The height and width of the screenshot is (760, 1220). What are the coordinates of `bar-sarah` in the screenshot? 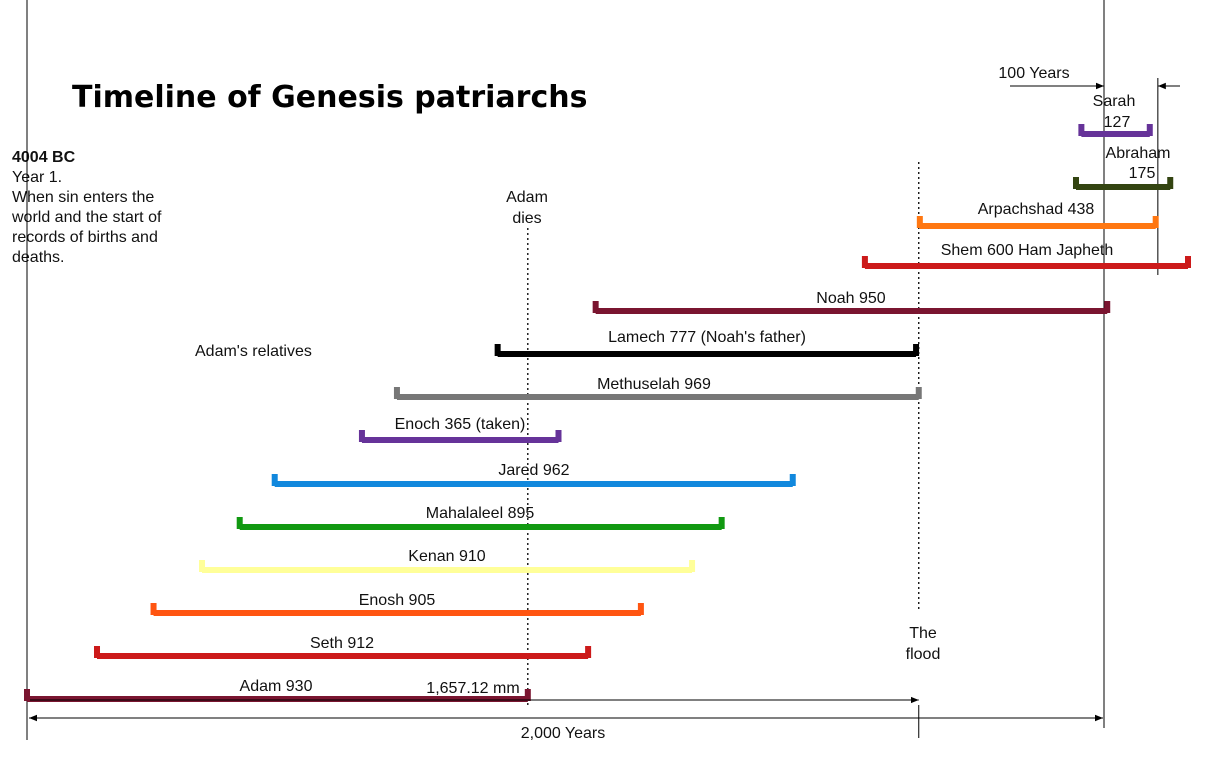 It's located at (1115, 134).